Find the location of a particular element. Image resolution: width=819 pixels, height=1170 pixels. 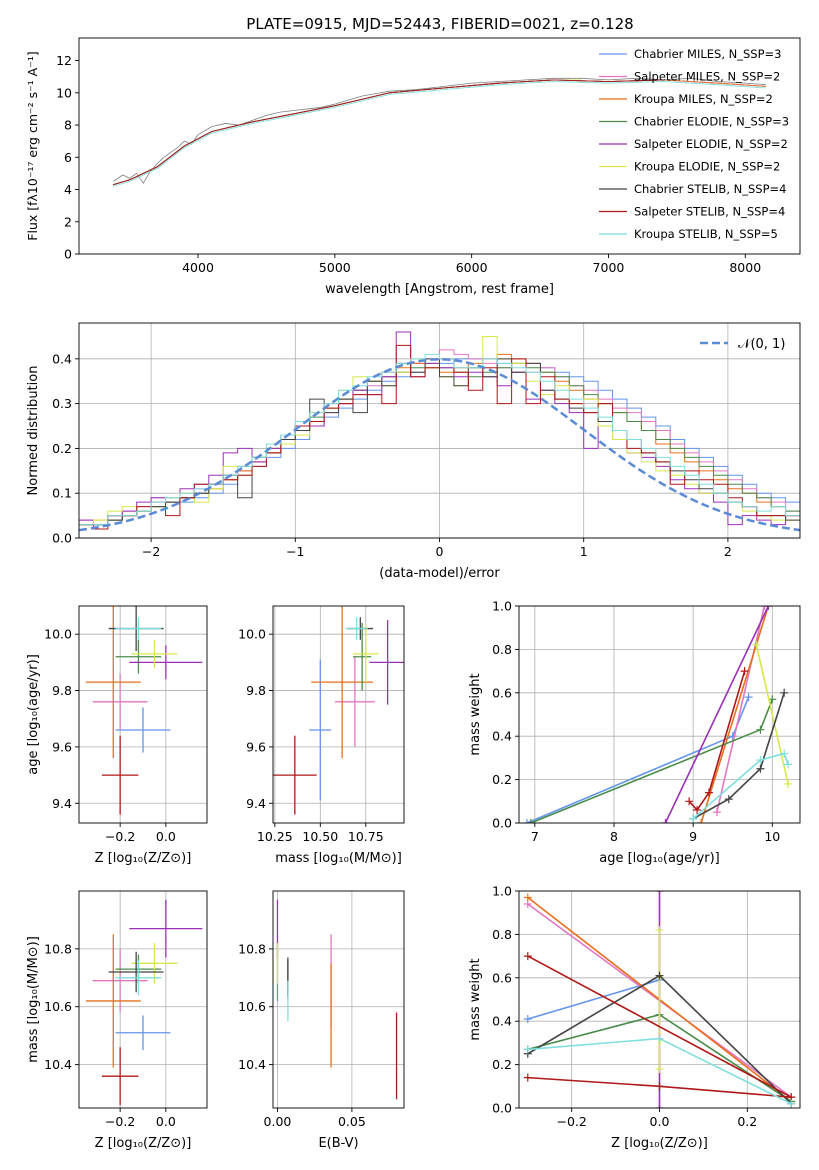

x-tick-label: 0.05 is located at coordinates (352, 1121).